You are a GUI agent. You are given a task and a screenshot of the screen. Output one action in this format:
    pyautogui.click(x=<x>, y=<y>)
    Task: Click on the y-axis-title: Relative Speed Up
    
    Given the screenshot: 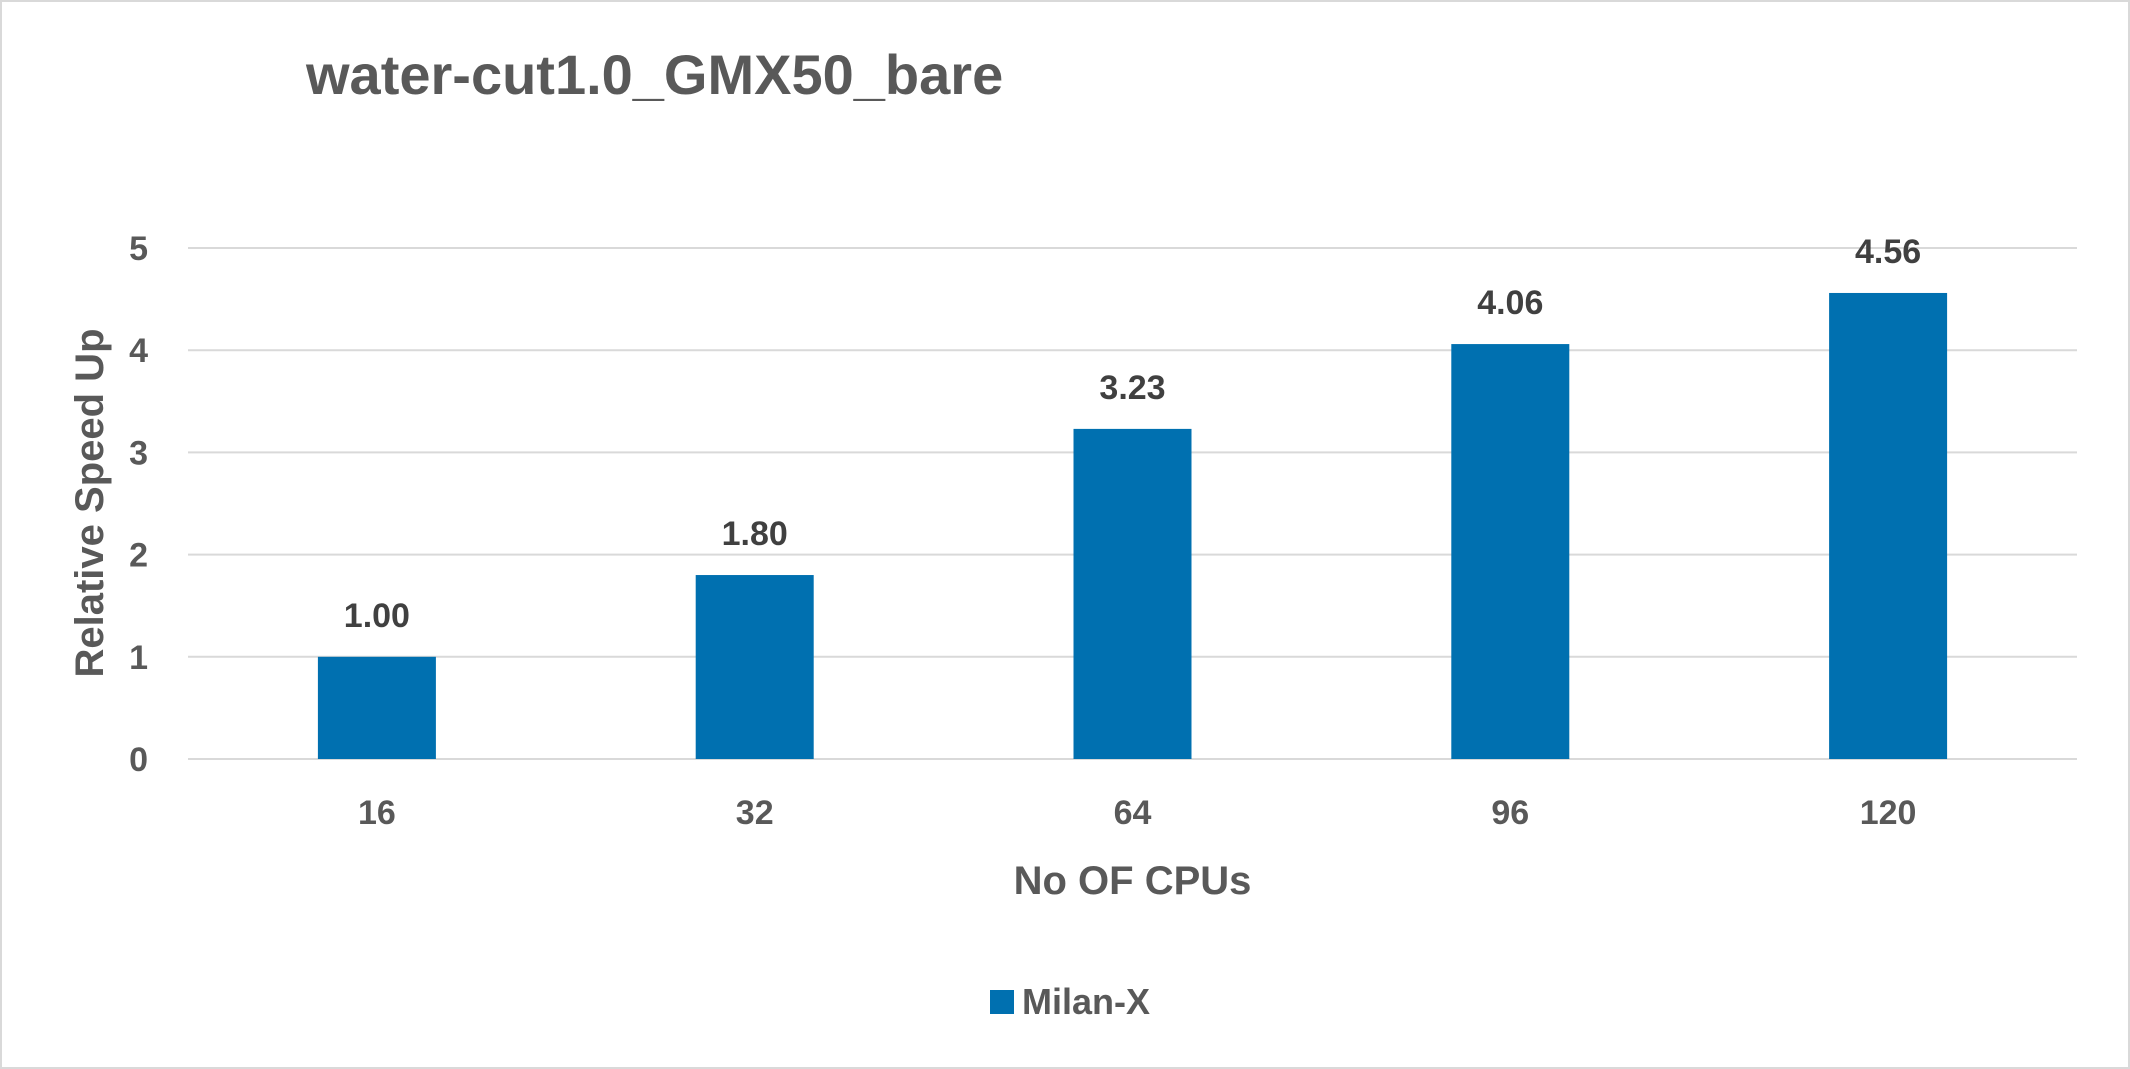 What is the action you would take?
    pyautogui.click(x=90, y=502)
    